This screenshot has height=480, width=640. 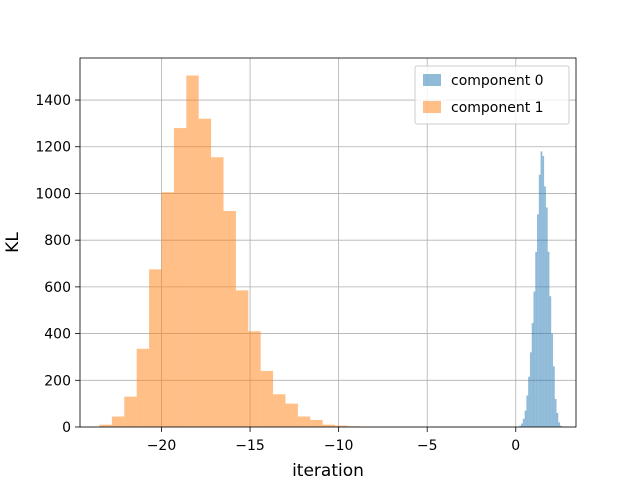 I want to click on y-axis-label: KL, so click(x=13, y=242).